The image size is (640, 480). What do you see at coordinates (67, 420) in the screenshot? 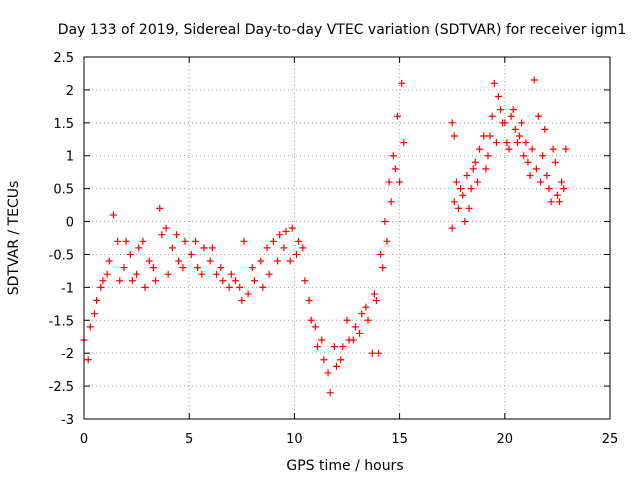
I see `y-tick-label: -3` at bounding box center [67, 420].